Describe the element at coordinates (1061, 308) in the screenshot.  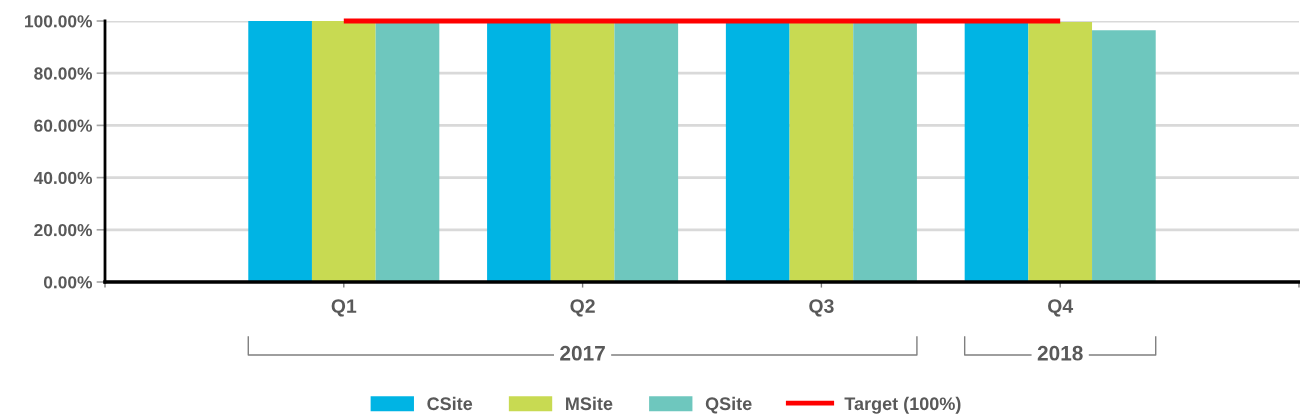
I see `x-tick-label: Q4` at that location.